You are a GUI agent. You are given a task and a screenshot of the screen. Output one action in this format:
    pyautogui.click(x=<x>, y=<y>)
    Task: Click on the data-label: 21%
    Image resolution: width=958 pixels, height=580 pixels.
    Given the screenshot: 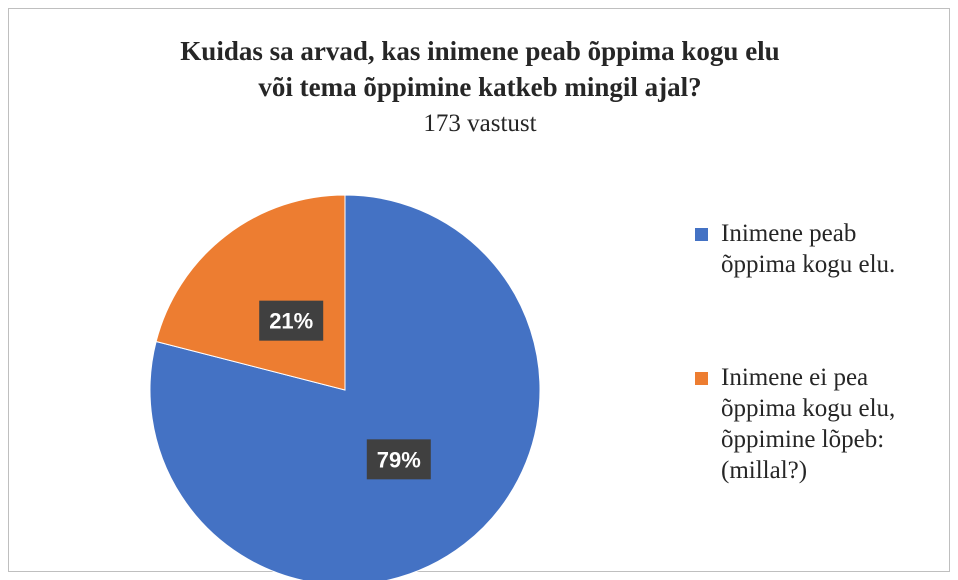 What is the action you would take?
    pyautogui.click(x=291, y=321)
    